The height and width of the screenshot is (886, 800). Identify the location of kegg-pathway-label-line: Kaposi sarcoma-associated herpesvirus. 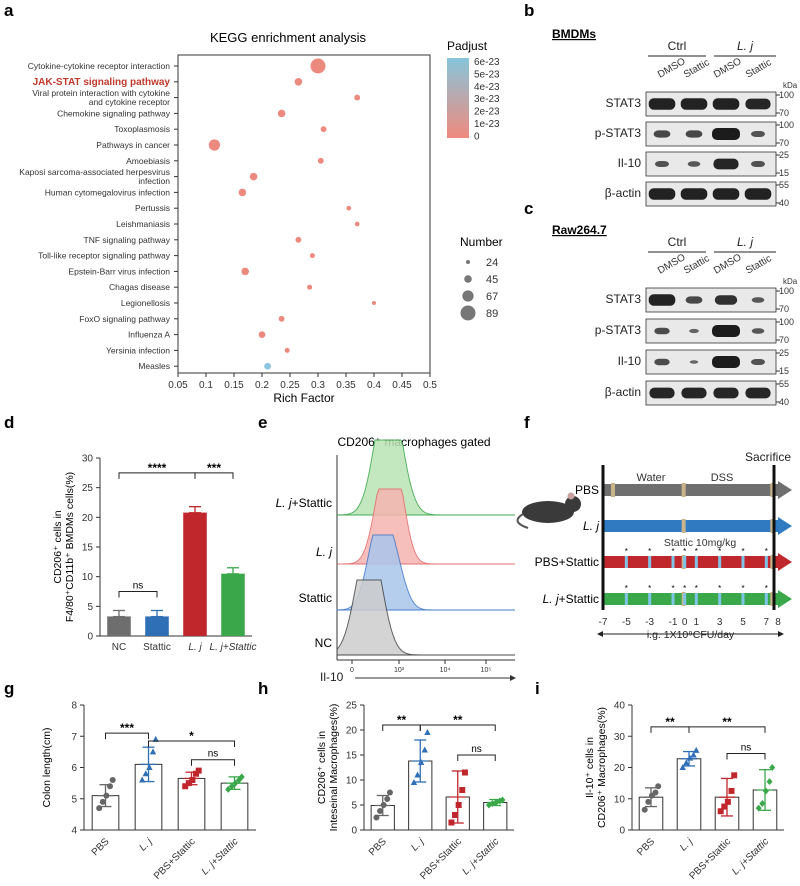
(94, 172).